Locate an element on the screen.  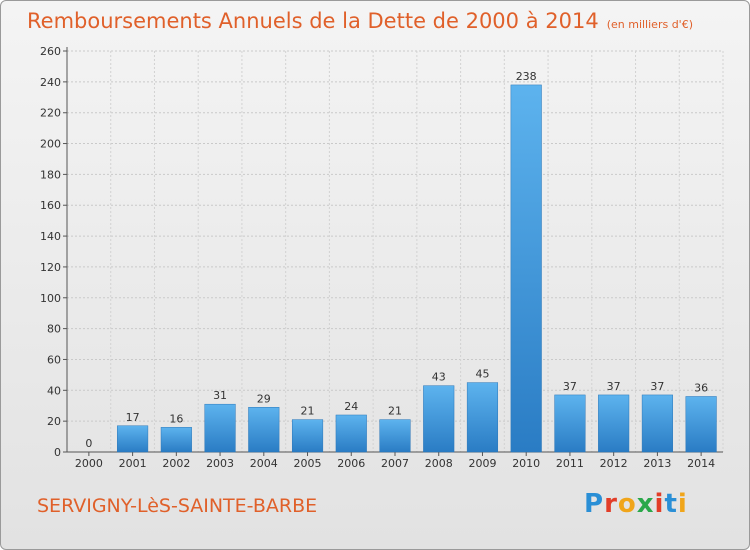
y-tick-label: 20 is located at coordinates (54, 421).